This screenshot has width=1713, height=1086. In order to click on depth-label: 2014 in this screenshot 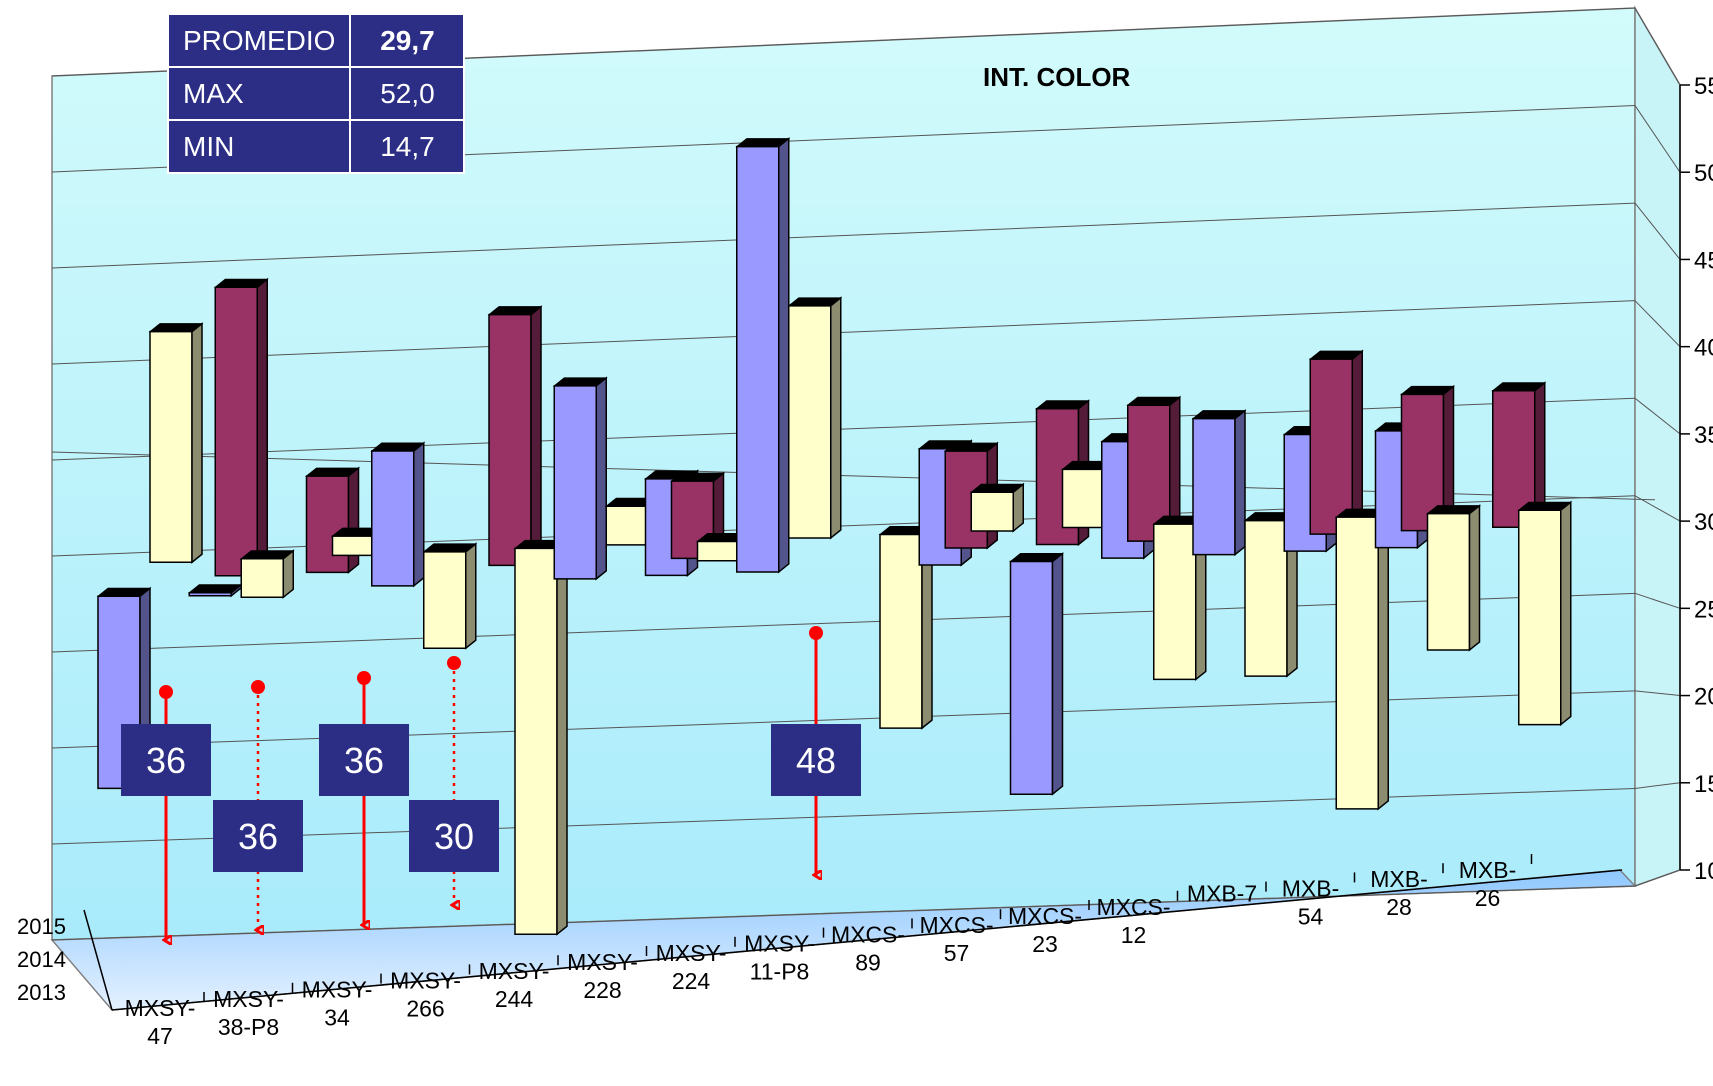, I will do `click(41, 959)`.